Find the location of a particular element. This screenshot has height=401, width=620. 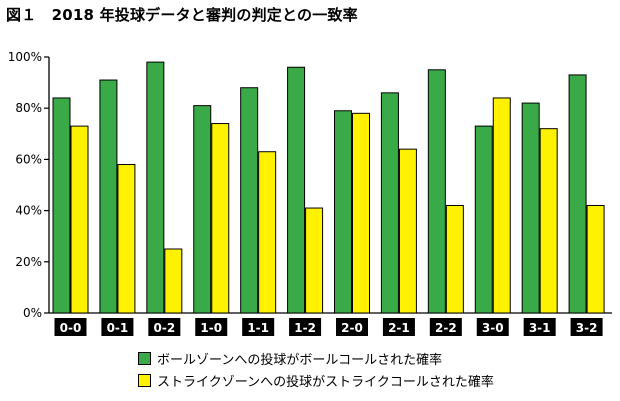

x-tick-label-1-2: 1-2 is located at coordinates (305, 328).